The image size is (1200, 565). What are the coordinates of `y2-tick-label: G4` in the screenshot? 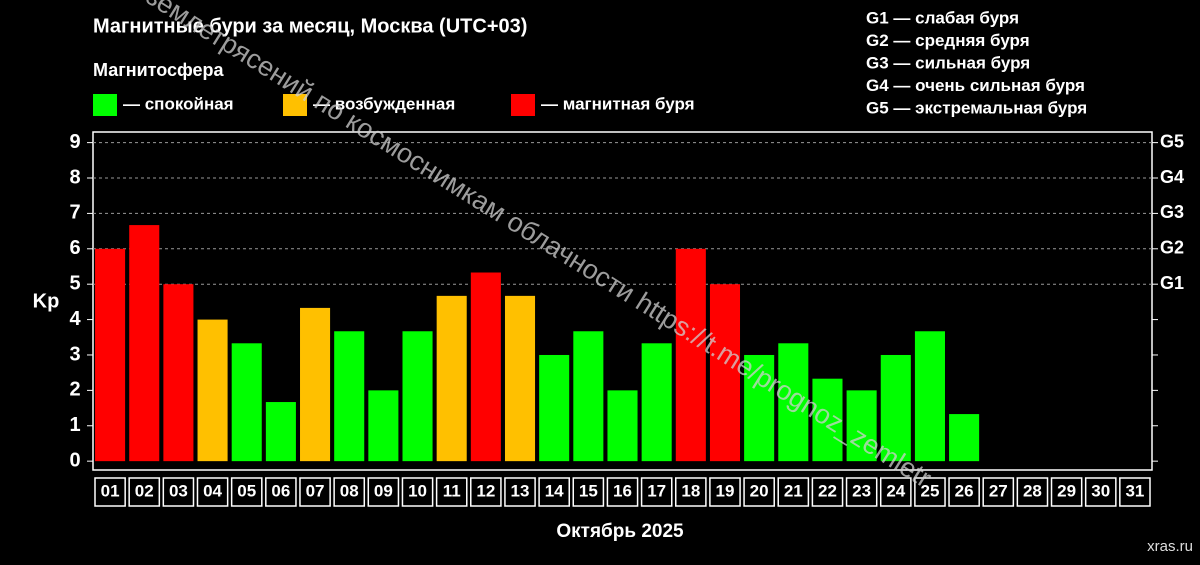 It's located at (1172, 177).